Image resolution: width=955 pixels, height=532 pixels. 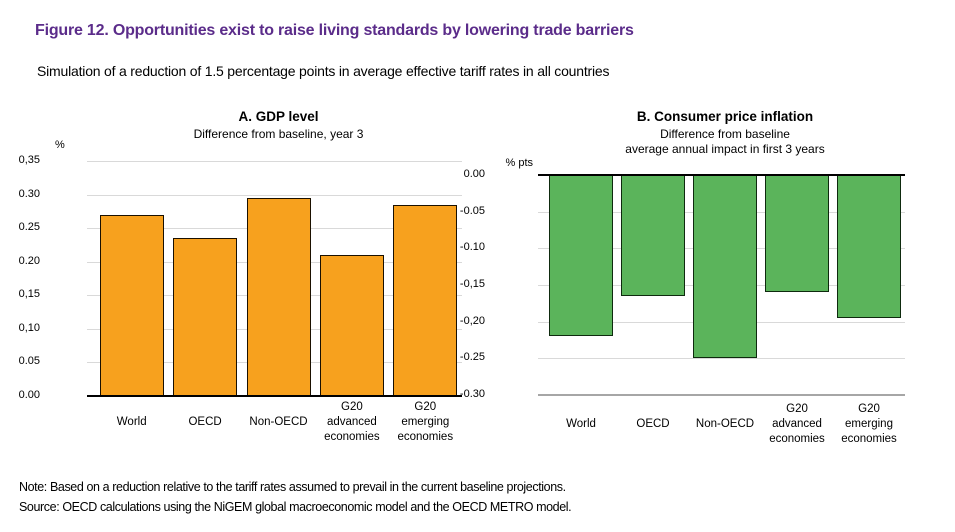 I want to click on y-tick-label: 0.30, so click(x=29, y=193).